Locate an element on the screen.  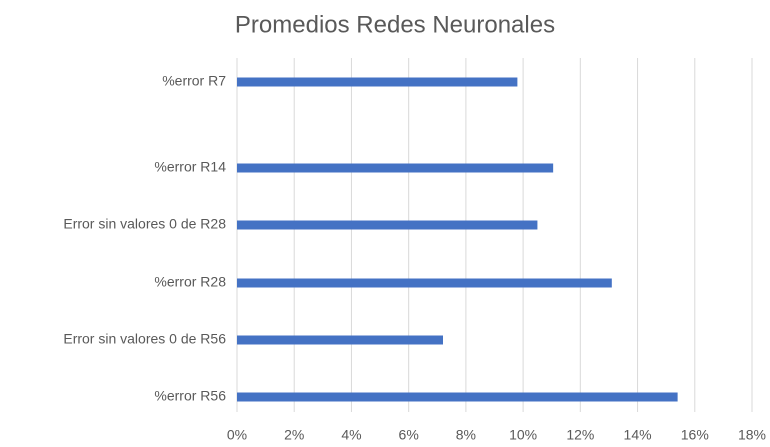
x-tick-label: 10% is located at coordinates (523, 435).